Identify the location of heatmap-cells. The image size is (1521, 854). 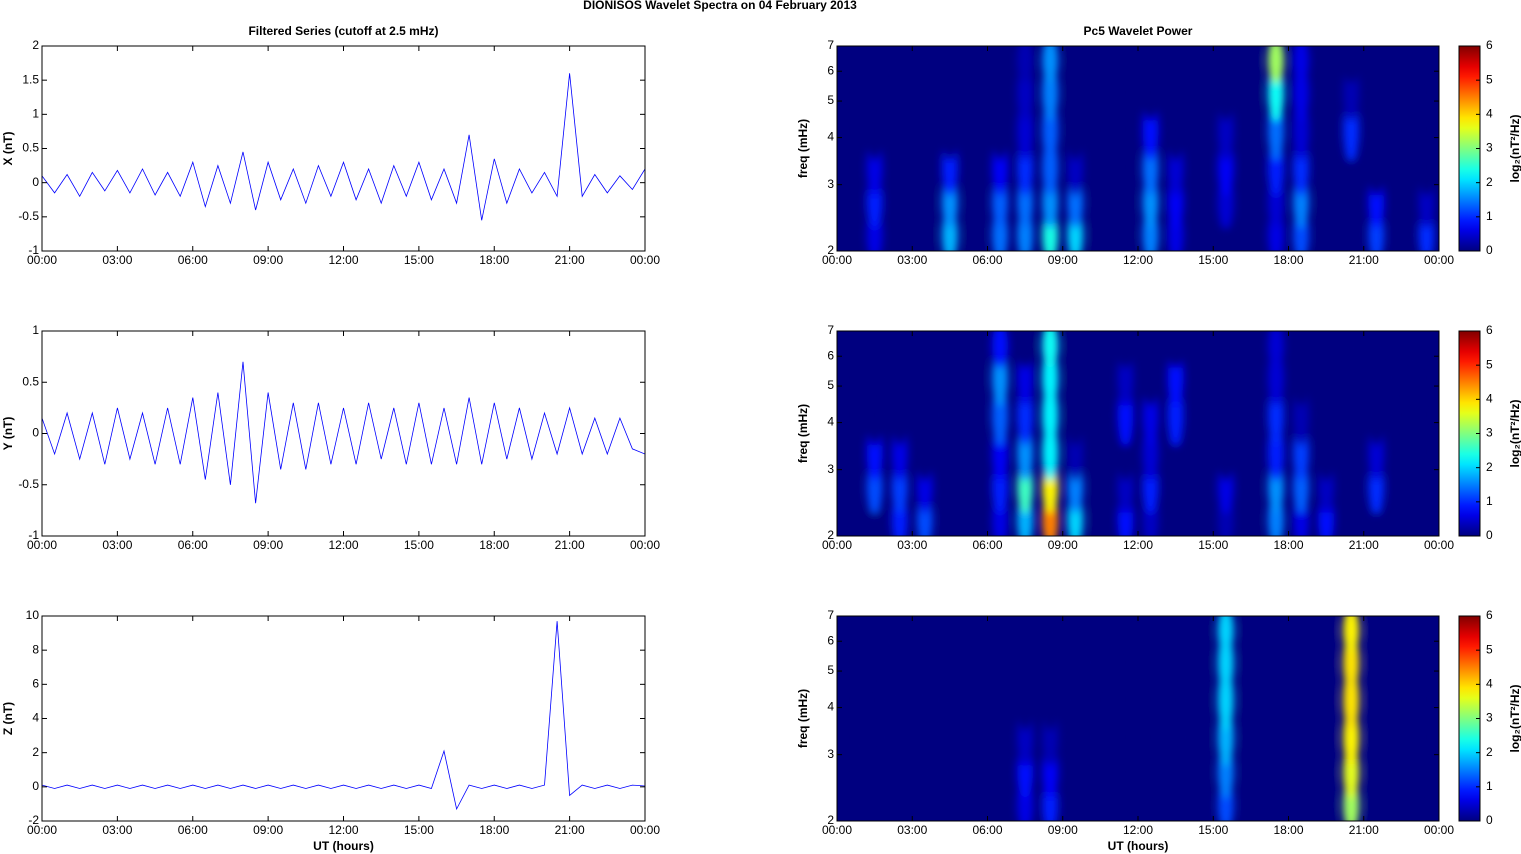
(1138, 433).